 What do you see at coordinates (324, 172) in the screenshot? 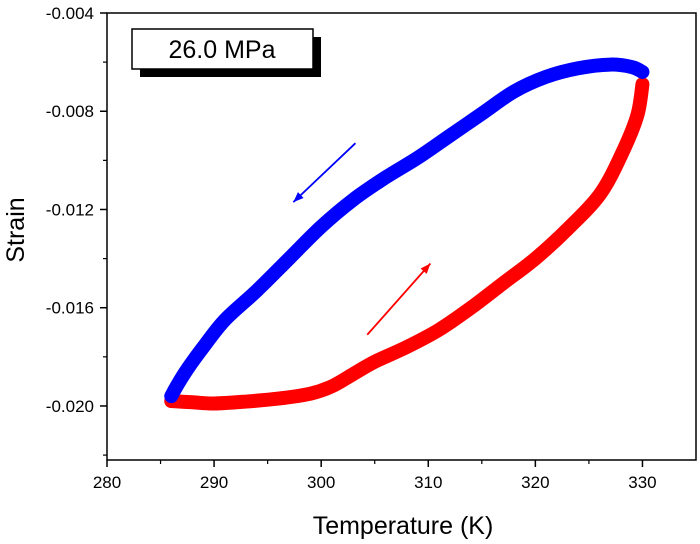
I see `cooling-arrow` at bounding box center [324, 172].